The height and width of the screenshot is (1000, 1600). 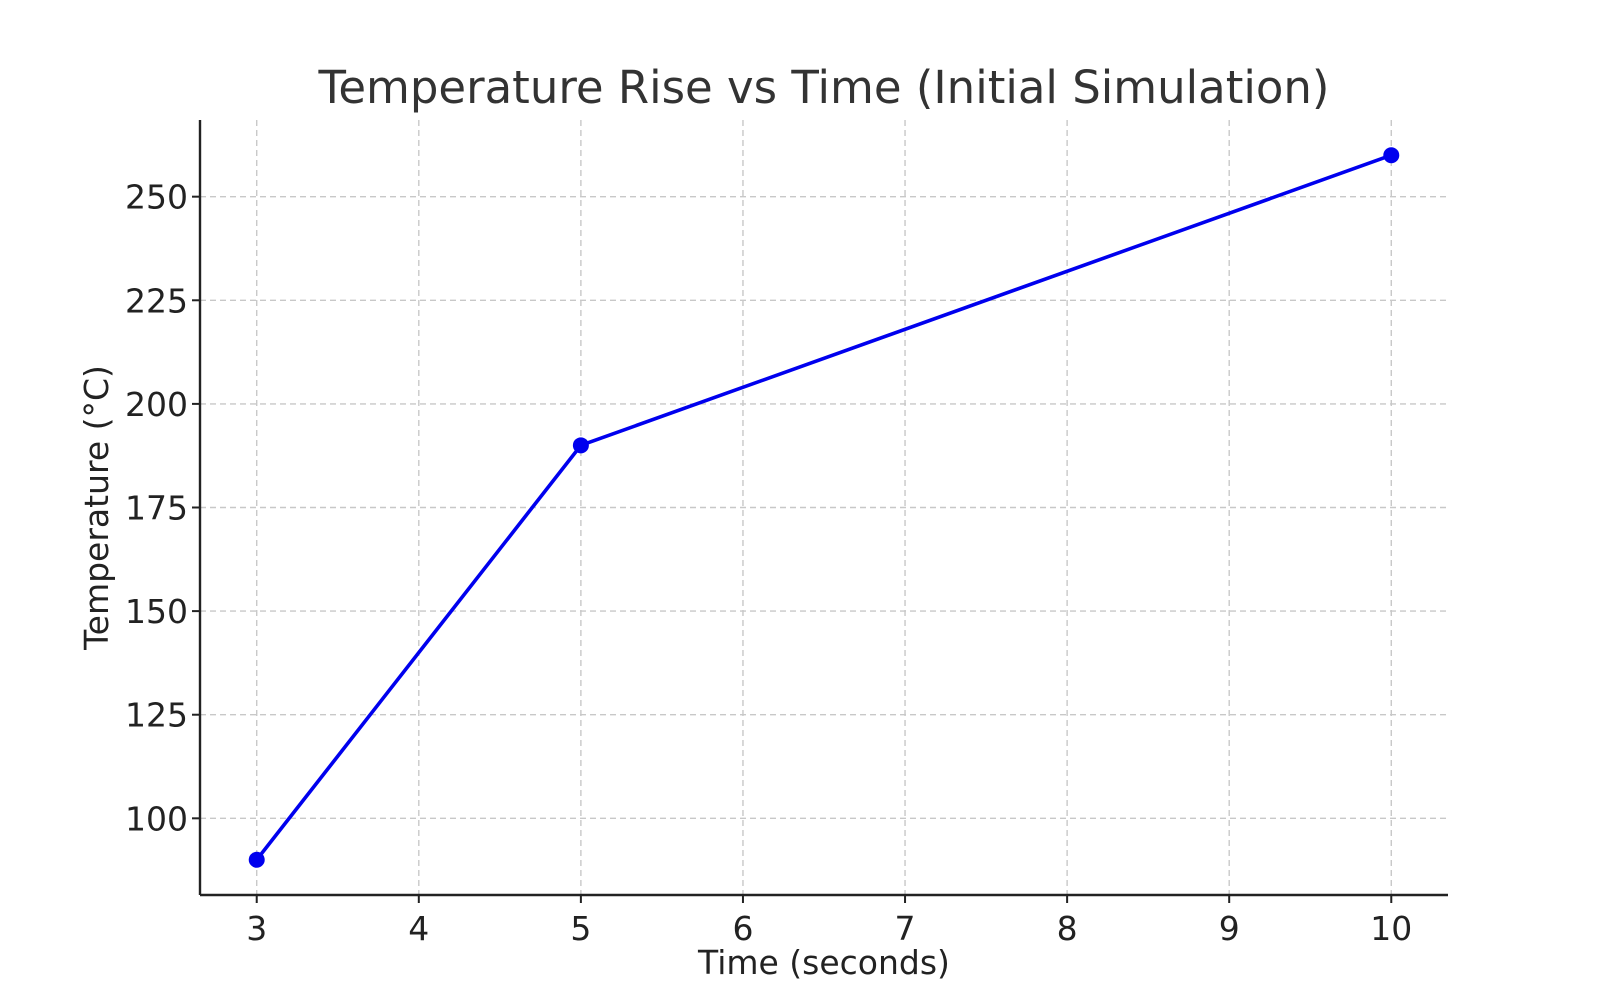 What do you see at coordinates (742, 928) in the screenshot?
I see `x-tick-label: 6` at bounding box center [742, 928].